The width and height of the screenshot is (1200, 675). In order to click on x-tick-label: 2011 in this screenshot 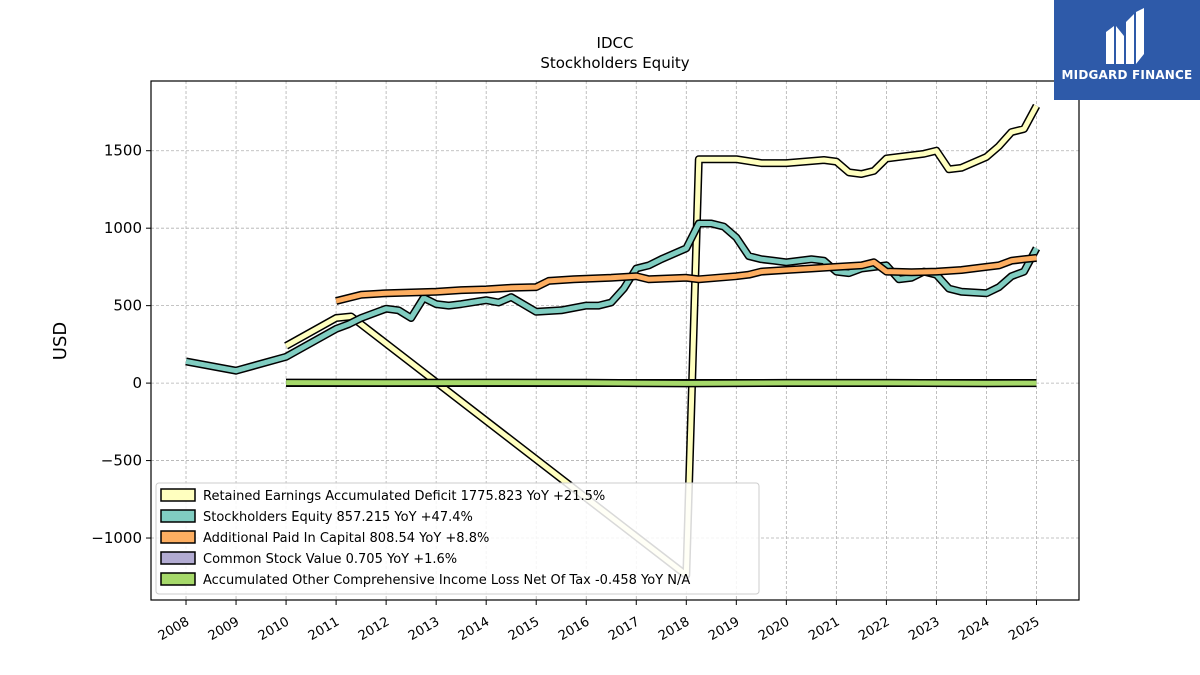, I will do `click(324, 629)`.